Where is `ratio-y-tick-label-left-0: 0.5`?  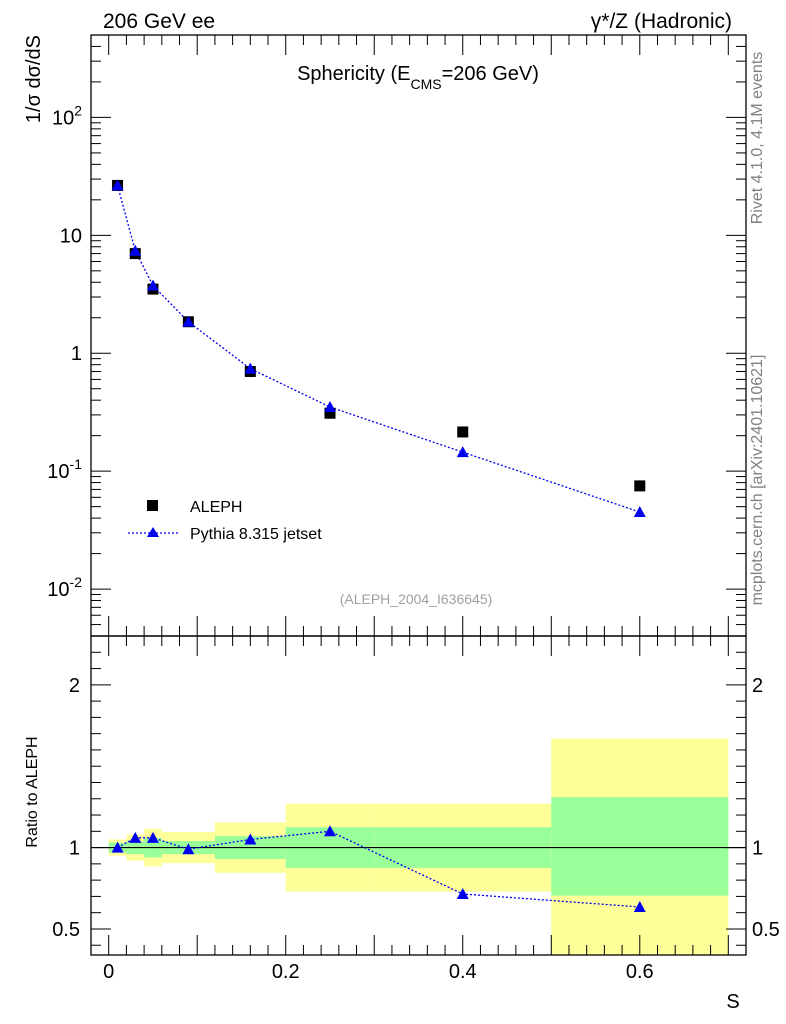 ratio-y-tick-label-left-0: 0.5 is located at coordinates (66, 930).